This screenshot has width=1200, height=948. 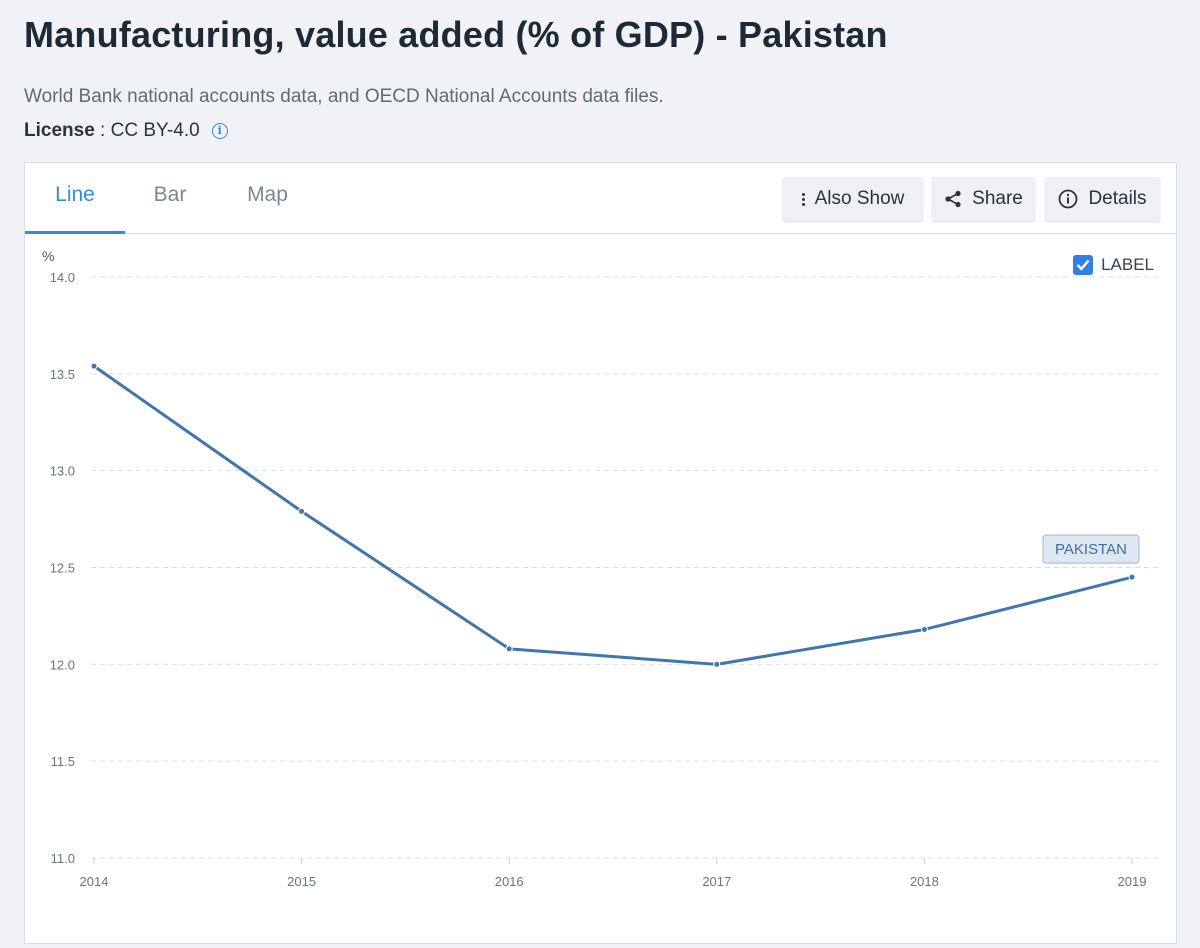 I want to click on info-icon: i, so click(x=219, y=131).